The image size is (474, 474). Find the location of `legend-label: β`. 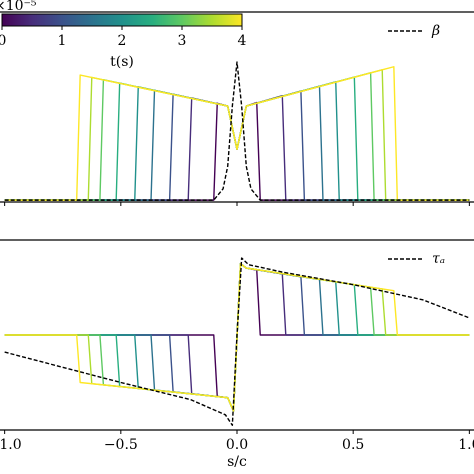

legend-label: β is located at coordinates (435, 31).